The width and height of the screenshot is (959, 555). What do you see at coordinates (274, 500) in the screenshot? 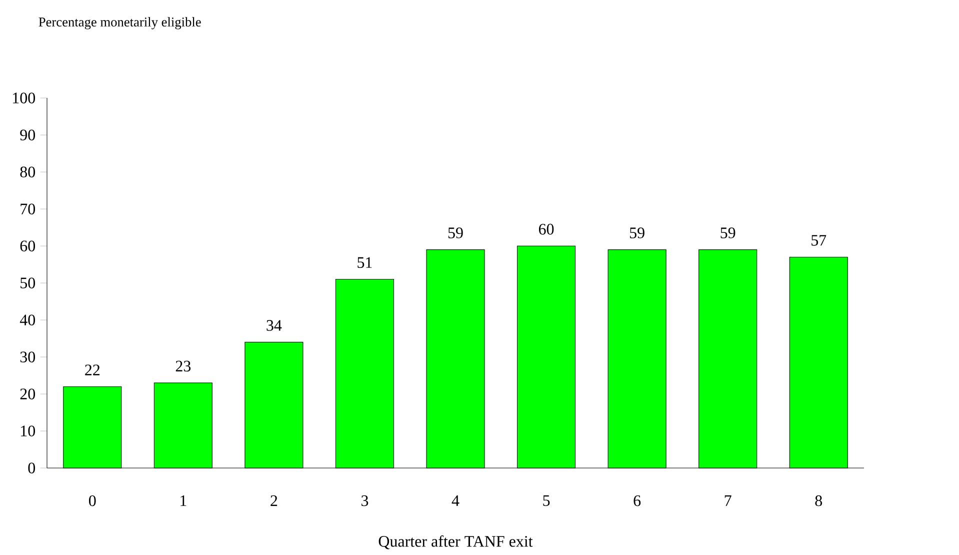
I see `x-tick-label: 2` at bounding box center [274, 500].